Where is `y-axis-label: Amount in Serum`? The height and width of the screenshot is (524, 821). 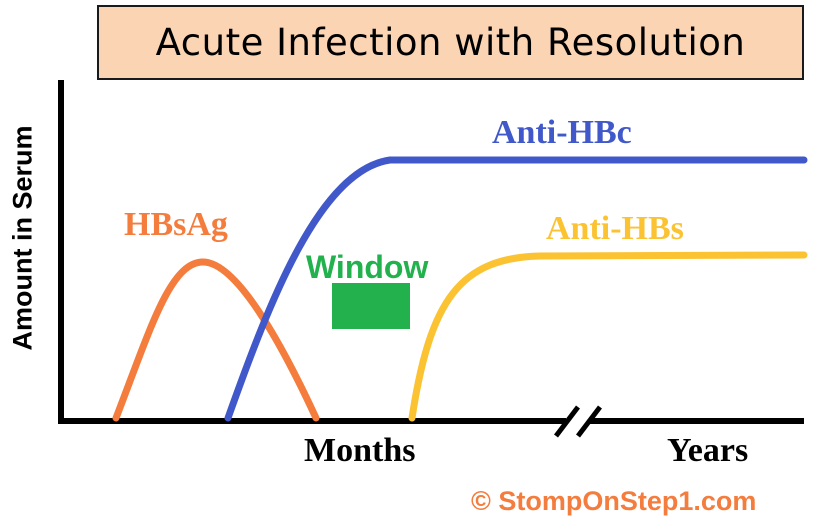
y-axis-label: Amount in Serum is located at coordinates (22, 238).